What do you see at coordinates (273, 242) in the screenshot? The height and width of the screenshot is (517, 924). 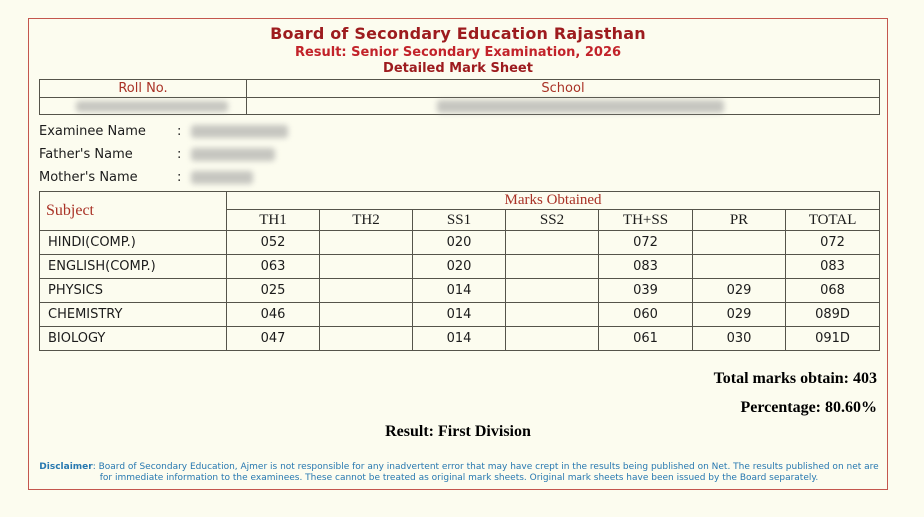 I see `mark-cell: 052` at bounding box center [273, 242].